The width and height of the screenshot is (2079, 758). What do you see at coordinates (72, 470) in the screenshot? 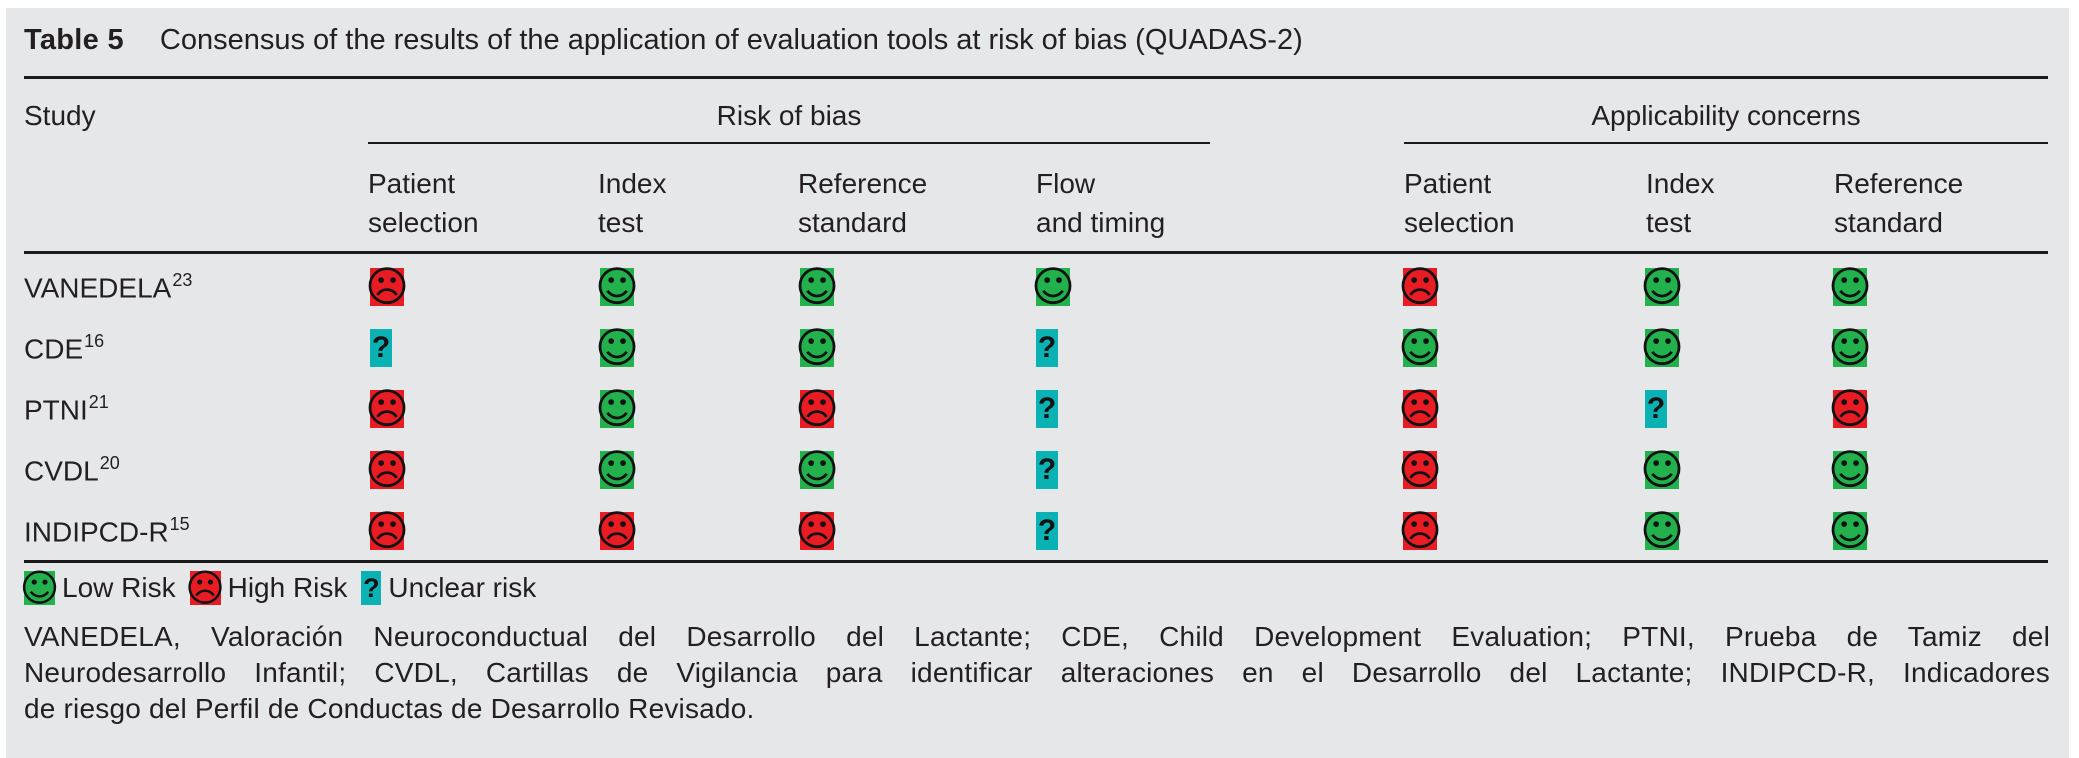
I see `study-name: CVDL20` at bounding box center [72, 470].